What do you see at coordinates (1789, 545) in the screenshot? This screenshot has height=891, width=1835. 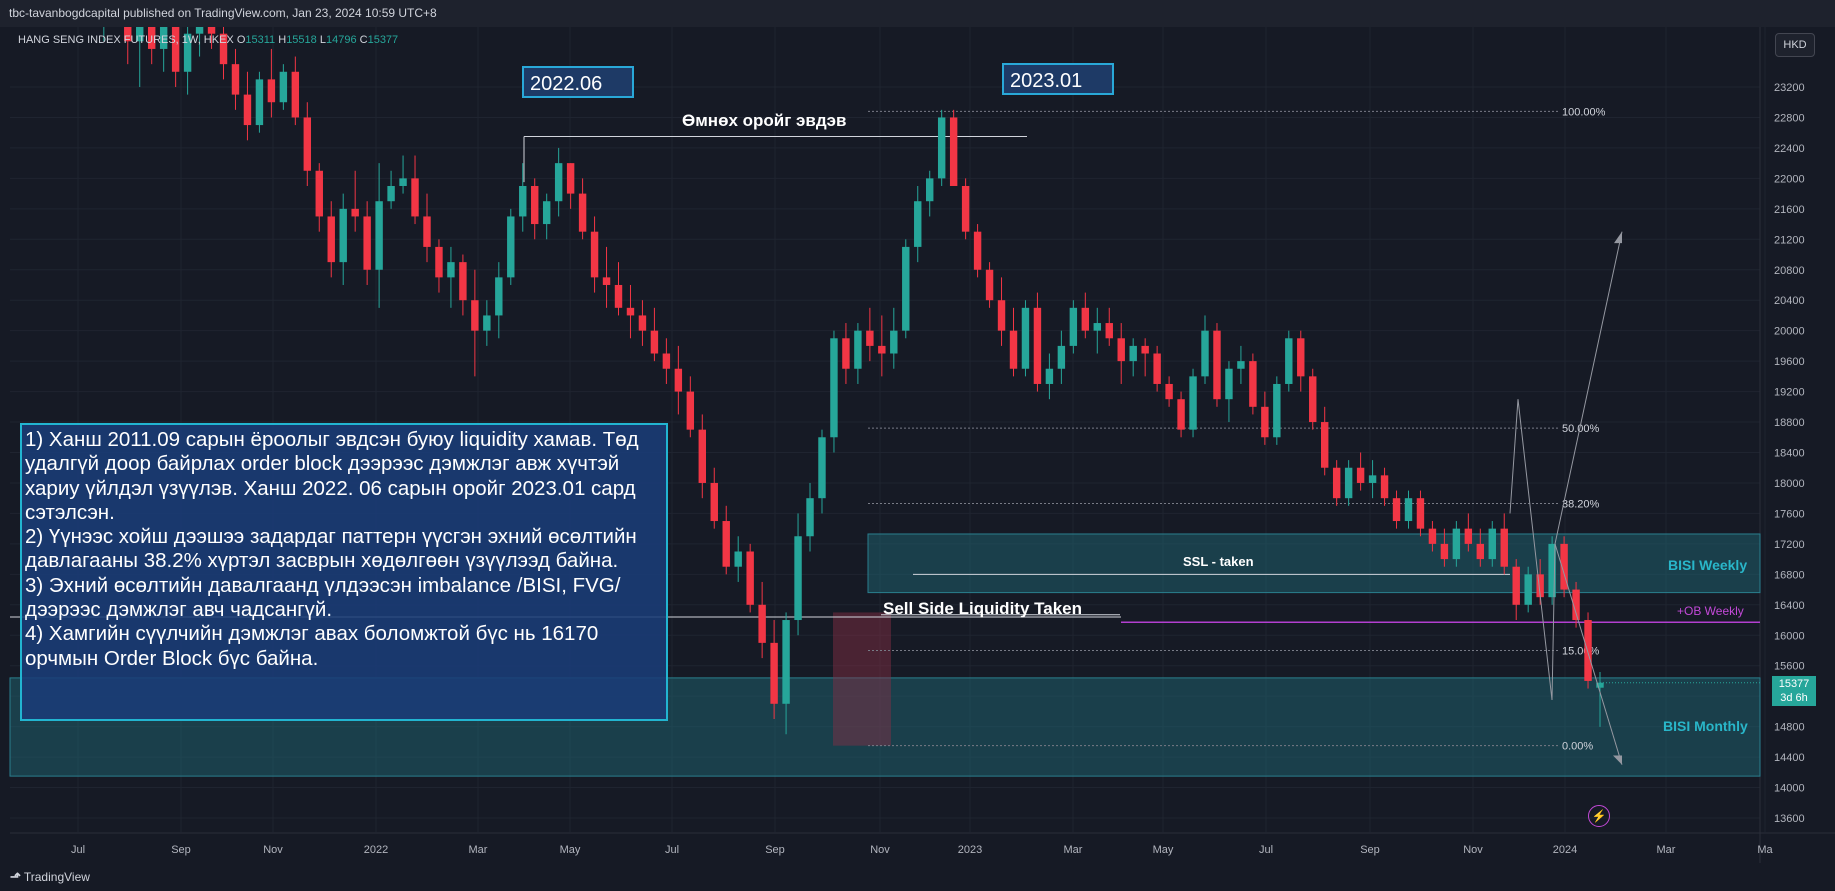 I see `y-tick-label: 17200` at bounding box center [1789, 545].